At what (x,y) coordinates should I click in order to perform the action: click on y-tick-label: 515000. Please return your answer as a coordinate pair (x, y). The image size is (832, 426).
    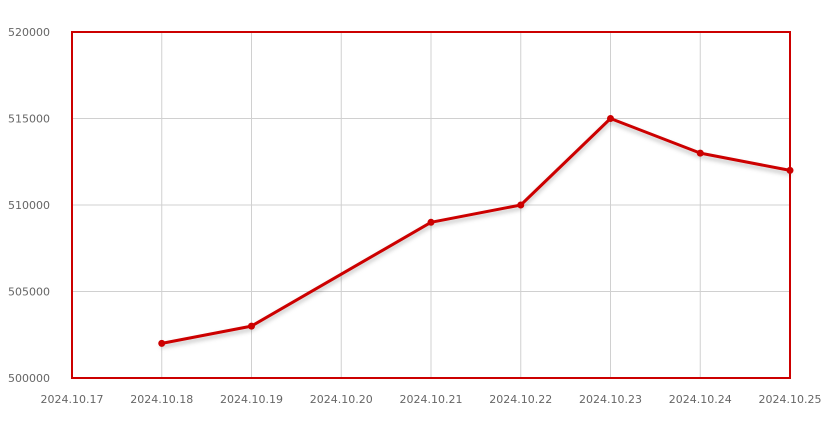
    Looking at the image, I should click on (29, 119).